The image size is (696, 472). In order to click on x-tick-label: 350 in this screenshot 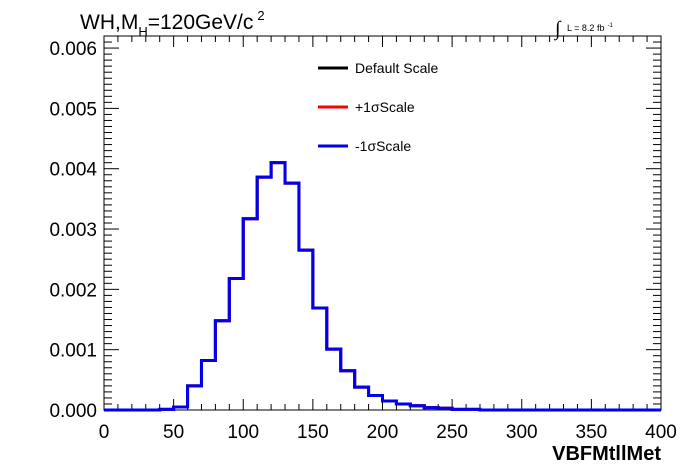, I will do `click(592, 432)`.